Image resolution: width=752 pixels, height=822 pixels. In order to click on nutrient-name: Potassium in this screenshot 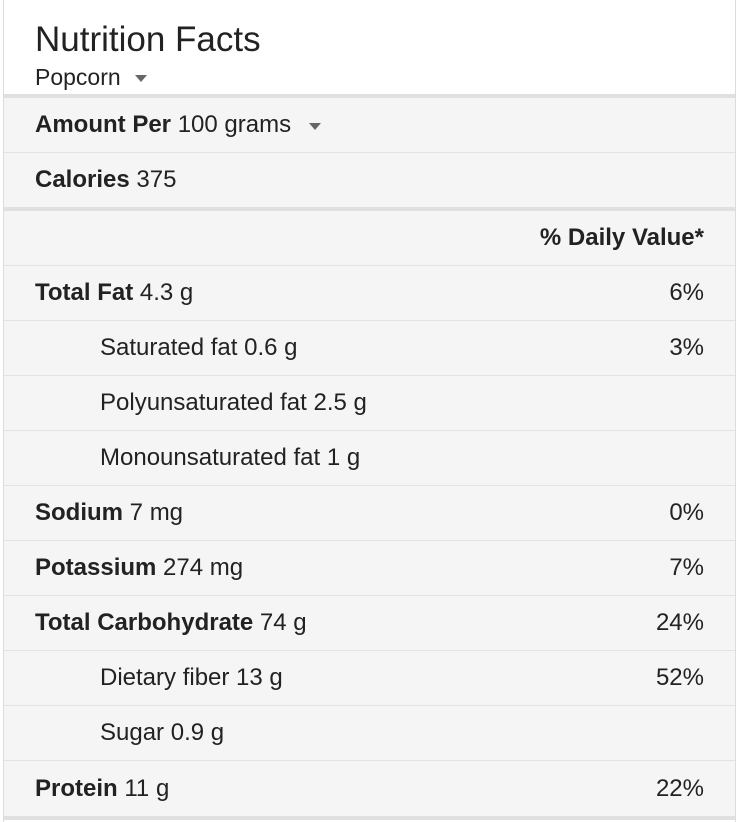, I will do `click(96, 567)`.